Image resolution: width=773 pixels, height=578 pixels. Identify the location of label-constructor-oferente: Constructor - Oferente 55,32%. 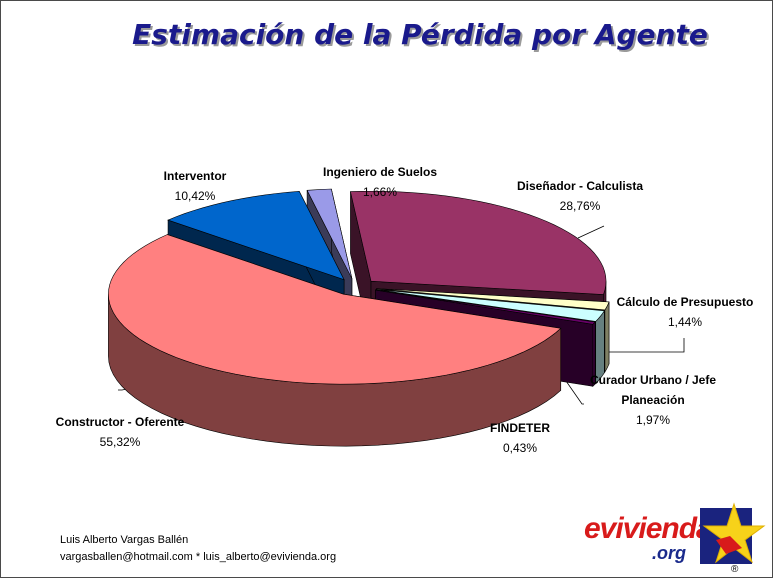
(120, 432).